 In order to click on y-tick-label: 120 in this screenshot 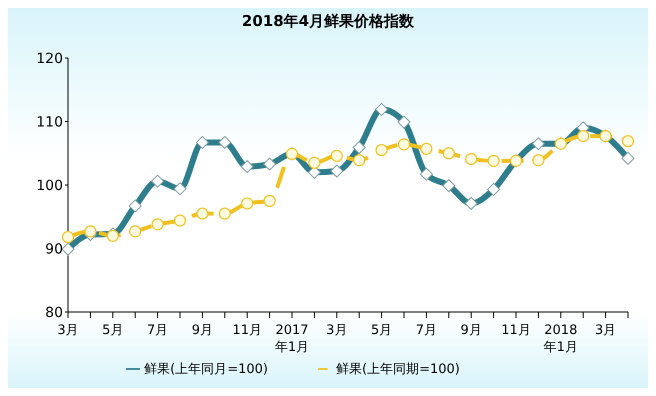, I will do `click(49, 58)`.